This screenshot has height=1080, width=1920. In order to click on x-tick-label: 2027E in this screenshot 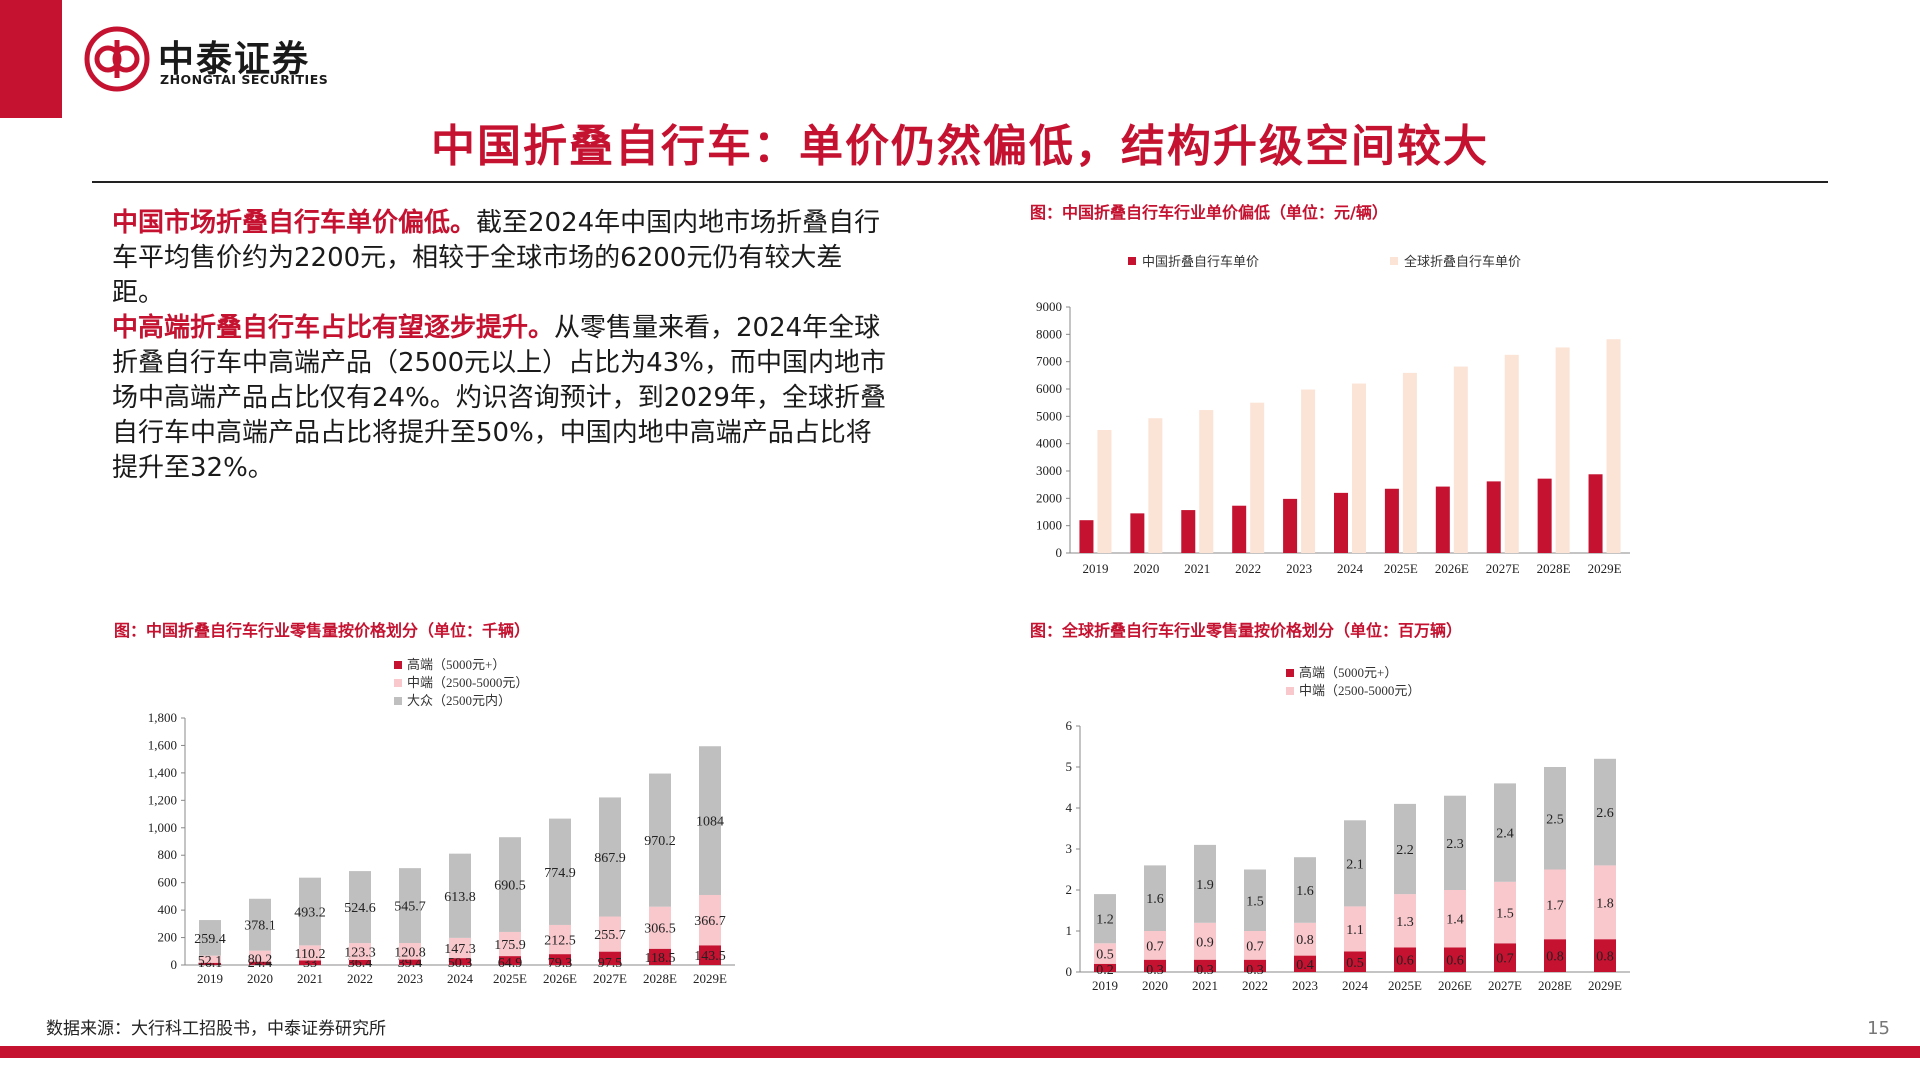, I will do `click(1503, 568)`.